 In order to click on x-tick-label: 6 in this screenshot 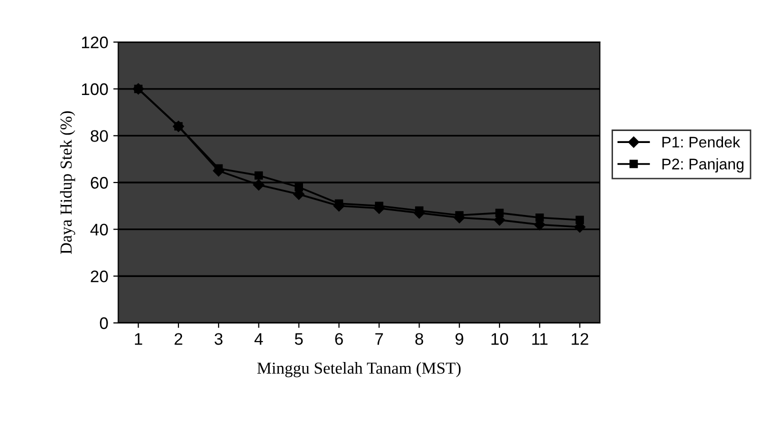, I will do `click(339, 339)`.